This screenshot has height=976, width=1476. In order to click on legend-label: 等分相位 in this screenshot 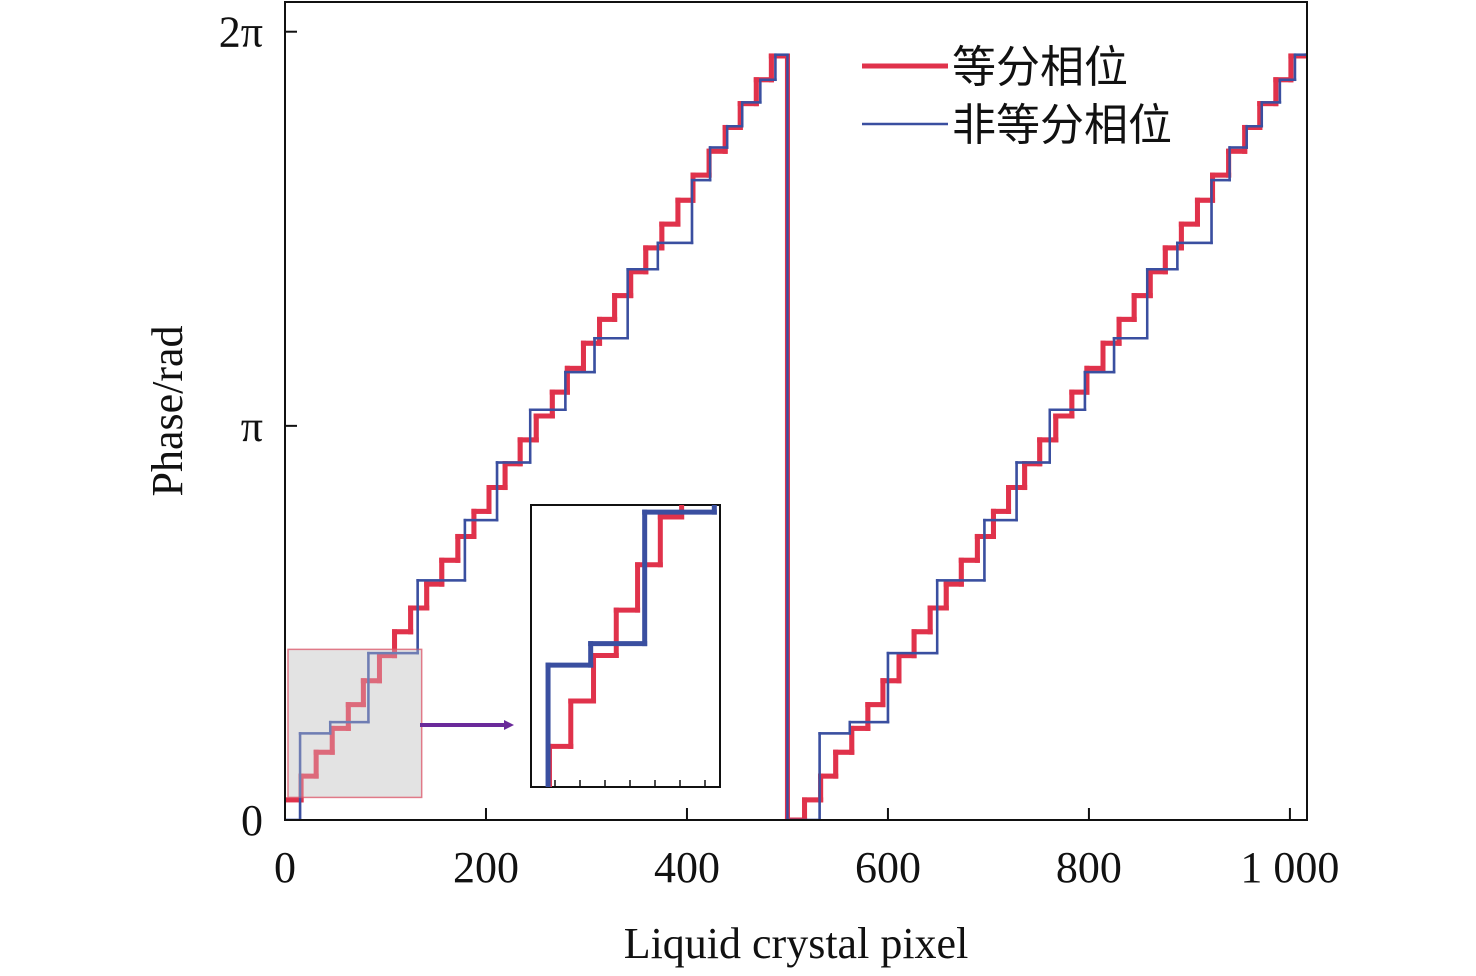, I will do `click(1040, 67)`.